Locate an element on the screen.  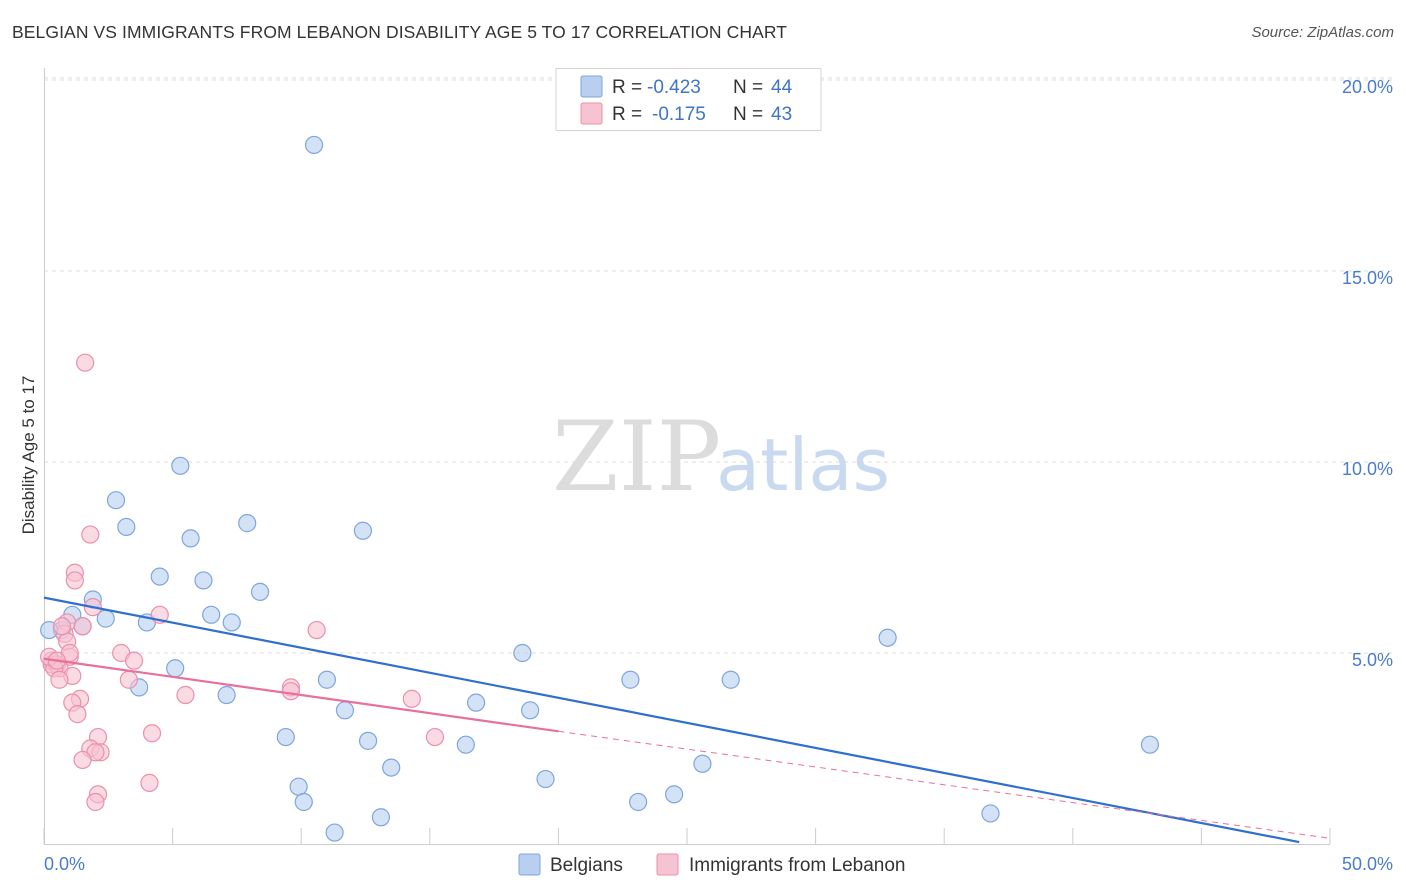
series-legend: Belgians Immigrants from Lebanon is located at coordinates (712, 864).